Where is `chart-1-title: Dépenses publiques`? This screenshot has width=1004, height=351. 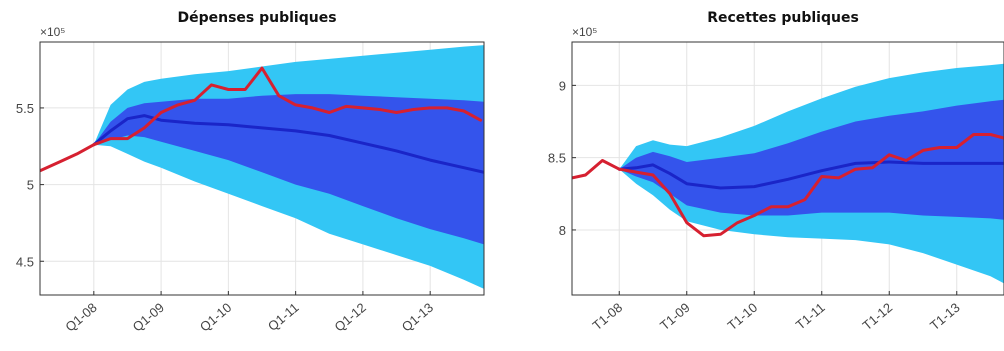
chart-1-title: Dépenses publiques is located at coordinates (256, 18).